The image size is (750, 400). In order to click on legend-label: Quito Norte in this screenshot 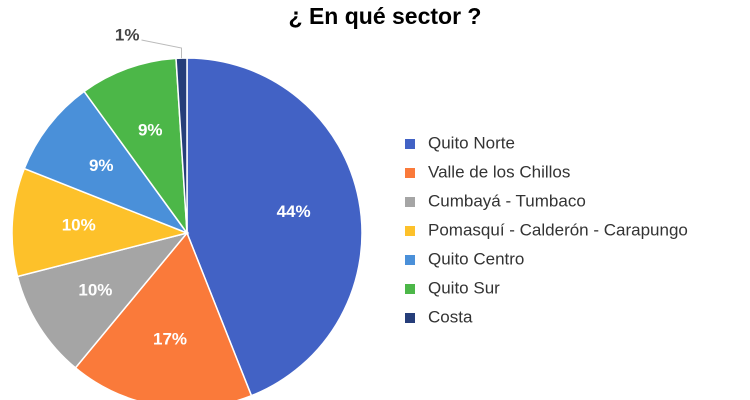, I will do `click(471, 142)`.